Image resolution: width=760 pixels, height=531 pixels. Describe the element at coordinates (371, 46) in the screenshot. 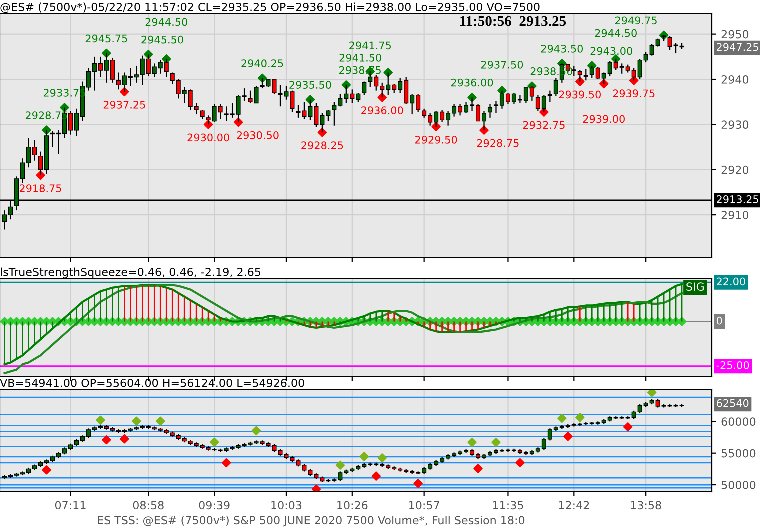

I see `data-label: 2941.75` at that location.